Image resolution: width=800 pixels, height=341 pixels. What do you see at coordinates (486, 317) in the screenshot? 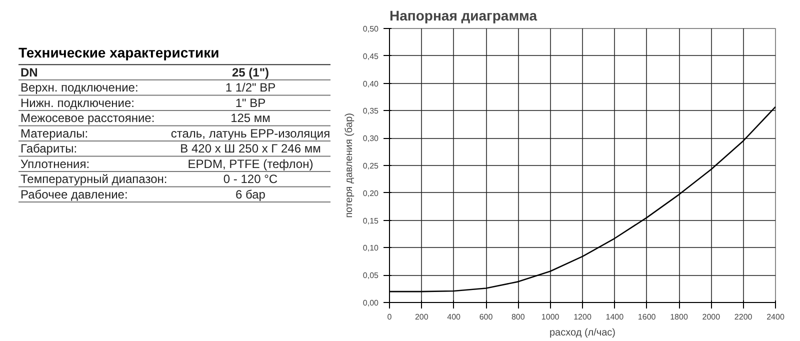
I see `x-tick-label: 600` at bounding box center [486, 317].